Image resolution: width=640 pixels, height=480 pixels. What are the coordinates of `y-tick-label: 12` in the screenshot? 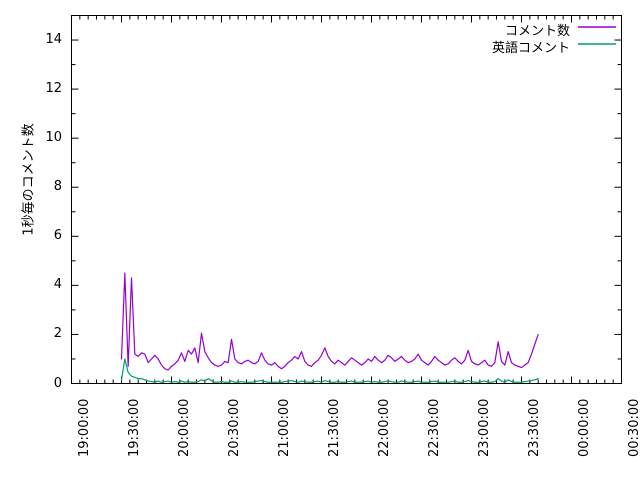 It's located at (53, 89).